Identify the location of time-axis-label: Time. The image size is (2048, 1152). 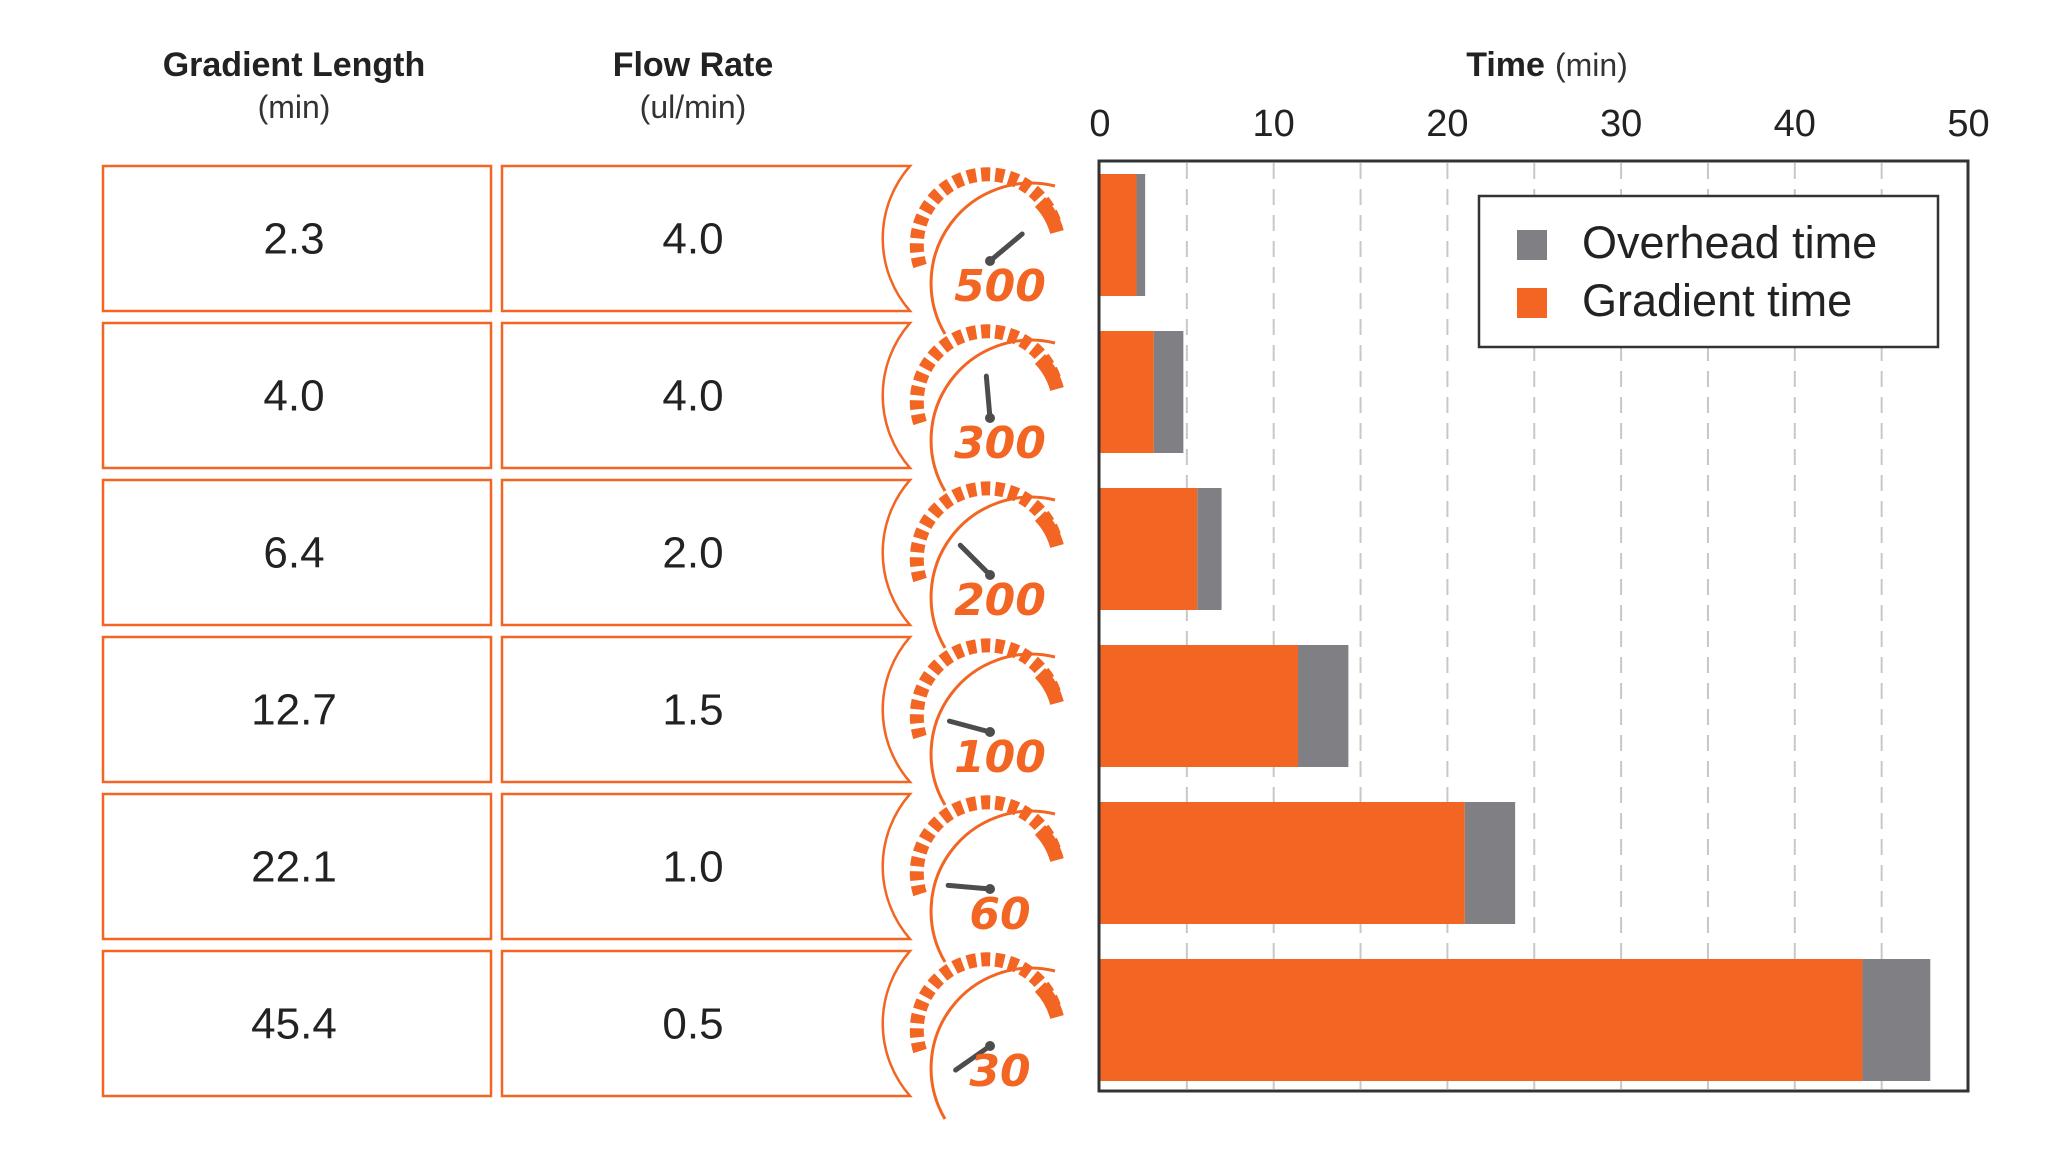
(1505, 65).